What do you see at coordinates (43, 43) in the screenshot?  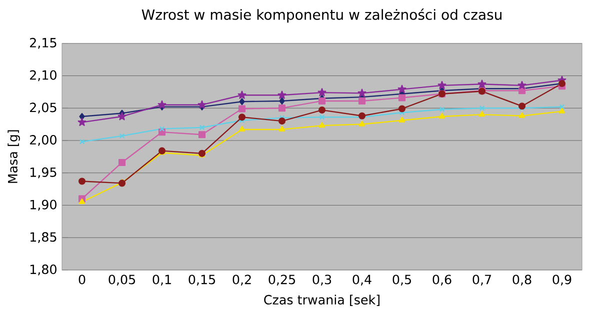 I see `y-tick-label: 2,15` at bounding box center [43, 43].